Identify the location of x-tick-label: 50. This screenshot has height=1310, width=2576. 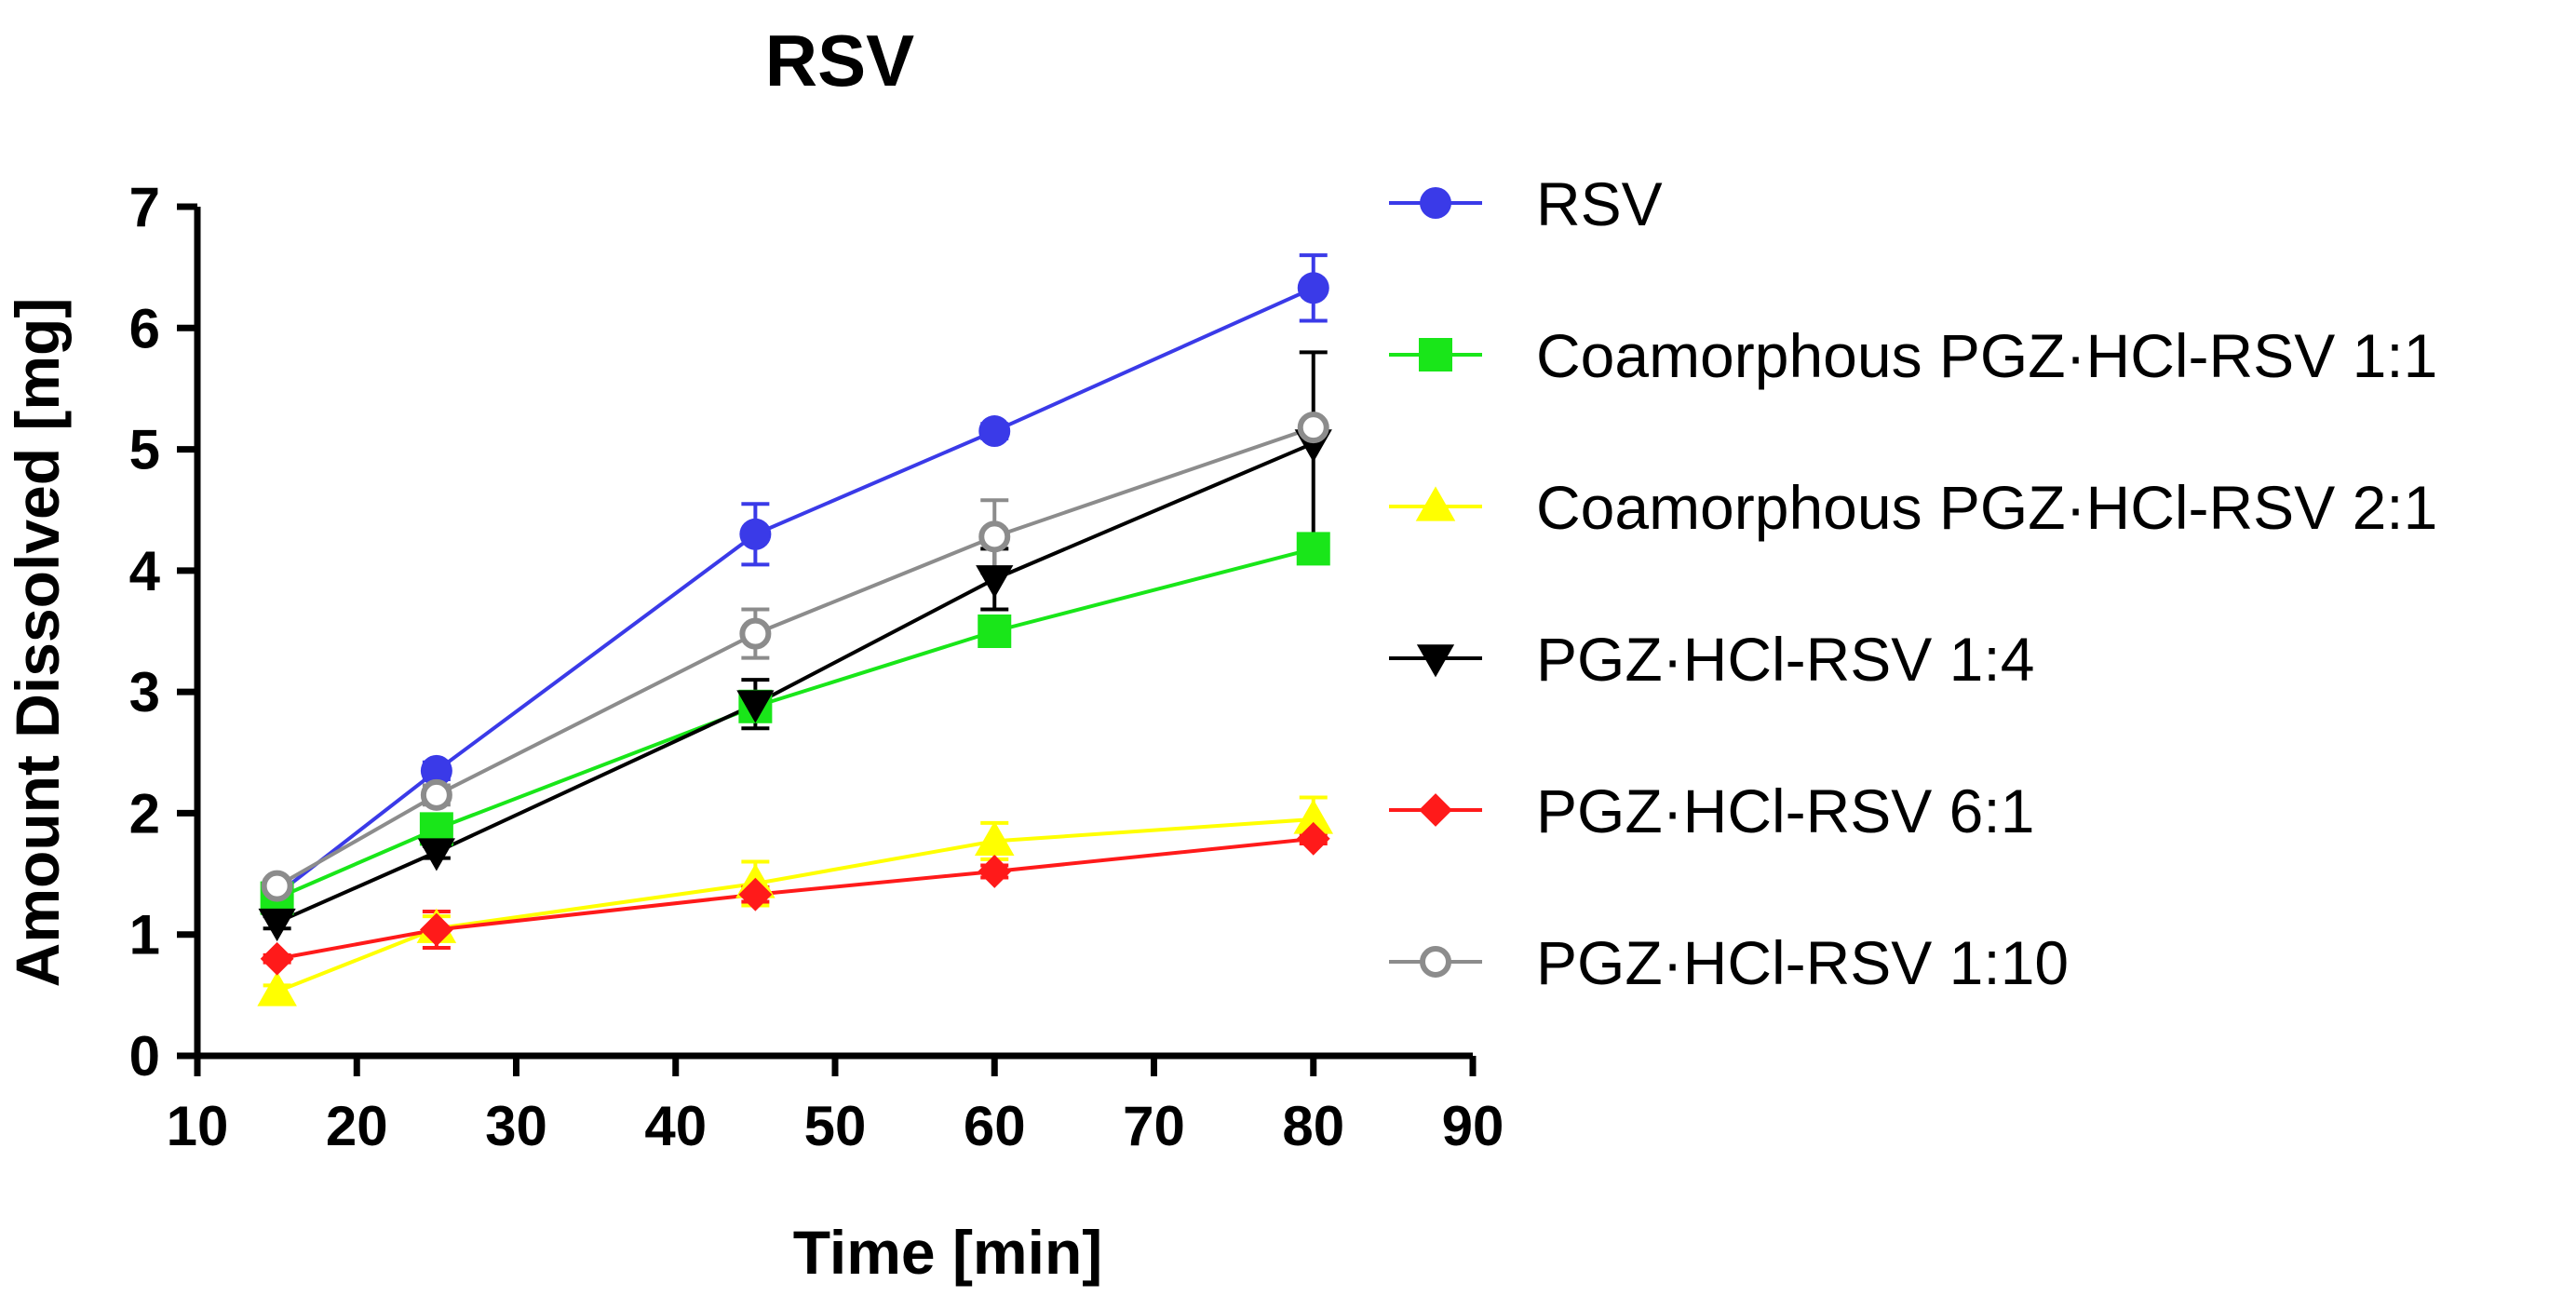
(835, 1126).